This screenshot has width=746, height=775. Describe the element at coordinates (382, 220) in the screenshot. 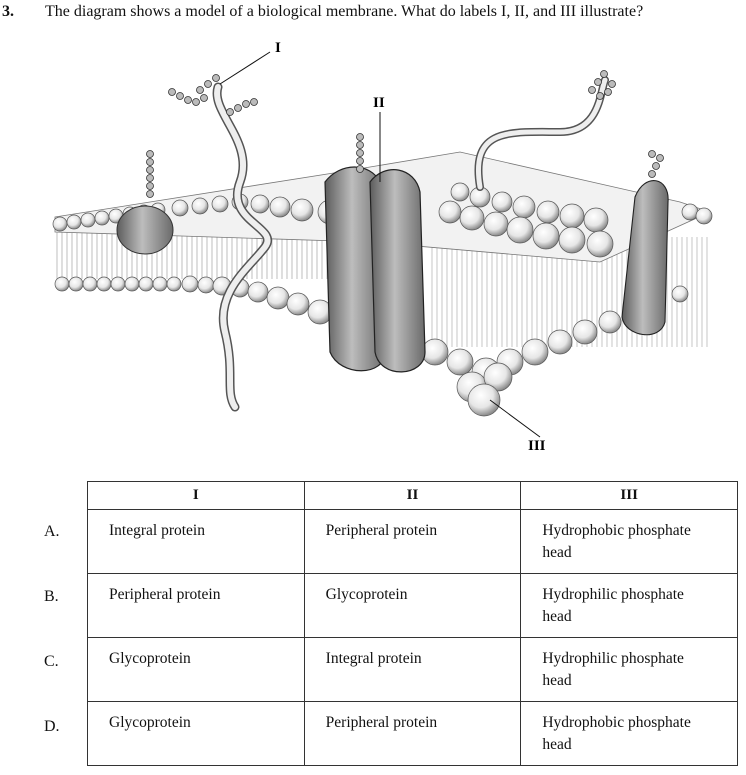

I see `phospholipid-heads-top` at that location.